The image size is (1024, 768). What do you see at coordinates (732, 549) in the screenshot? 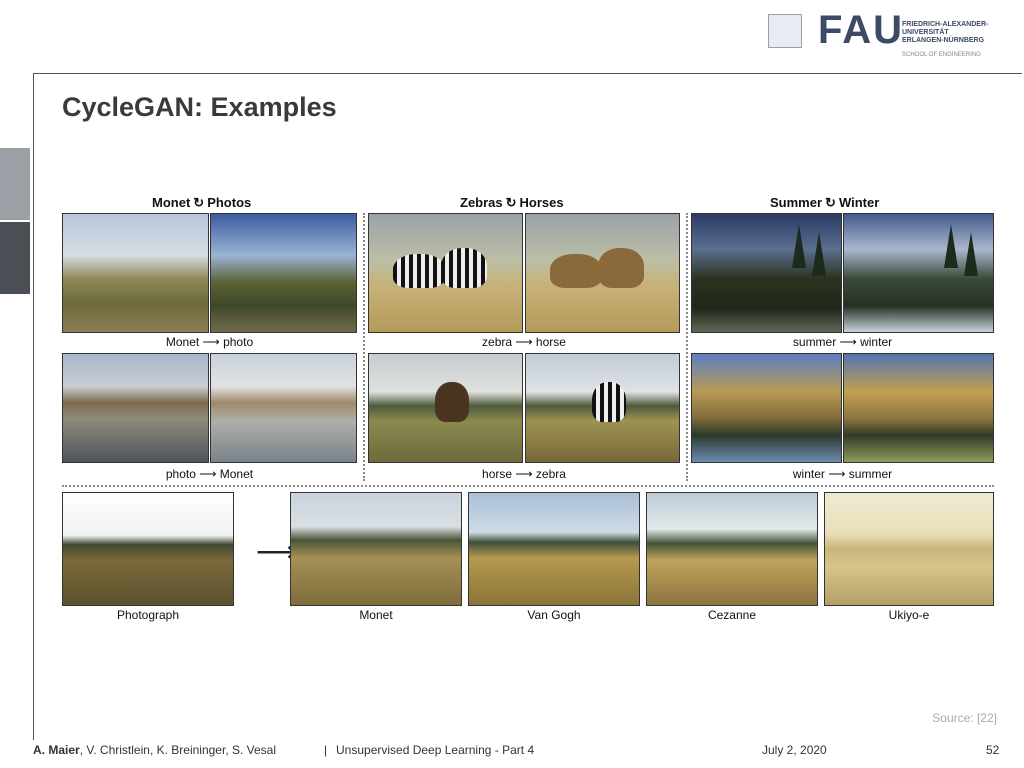
I see `cezanne-style-image` at bounding box center [732, 549].